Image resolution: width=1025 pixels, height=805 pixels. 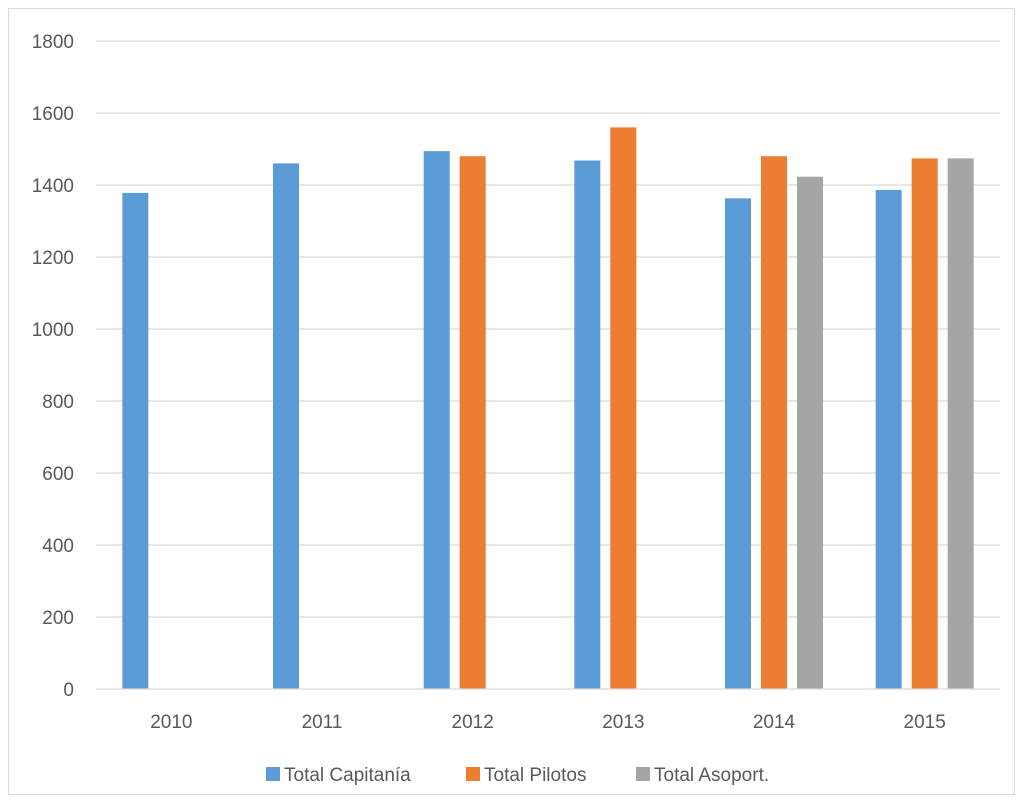 What do you see at coordinates (473, 722) in the screenshot?
I see `x-tick-label: 2012` at bounding box center [473, 722].